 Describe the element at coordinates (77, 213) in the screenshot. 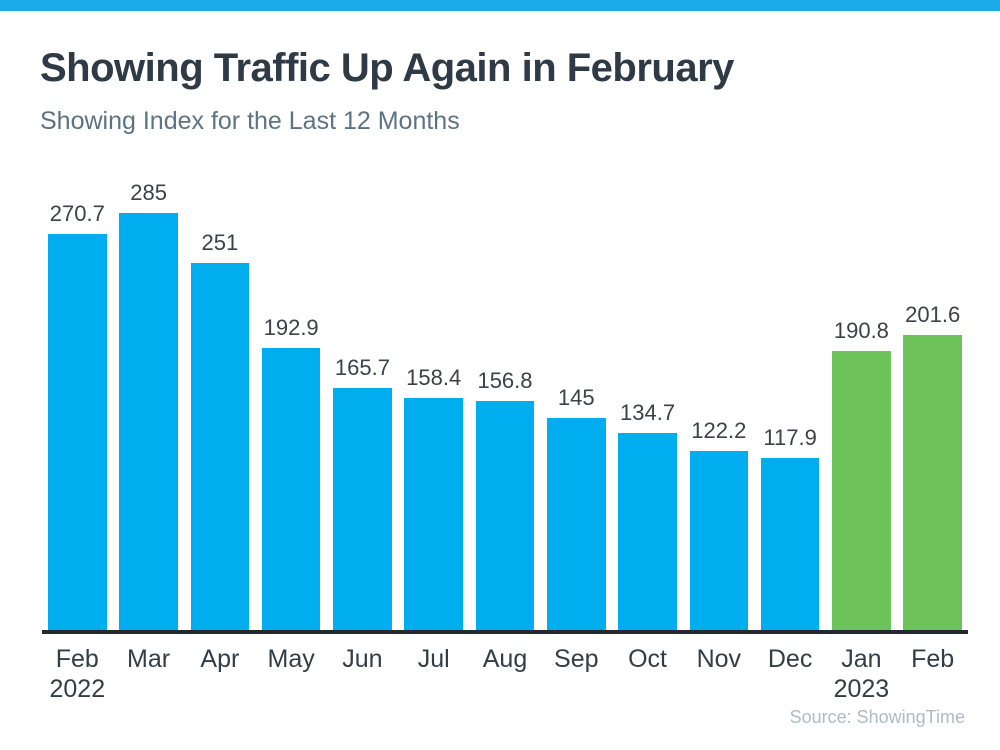

I see `bar-value-label: 270.7` at that location.